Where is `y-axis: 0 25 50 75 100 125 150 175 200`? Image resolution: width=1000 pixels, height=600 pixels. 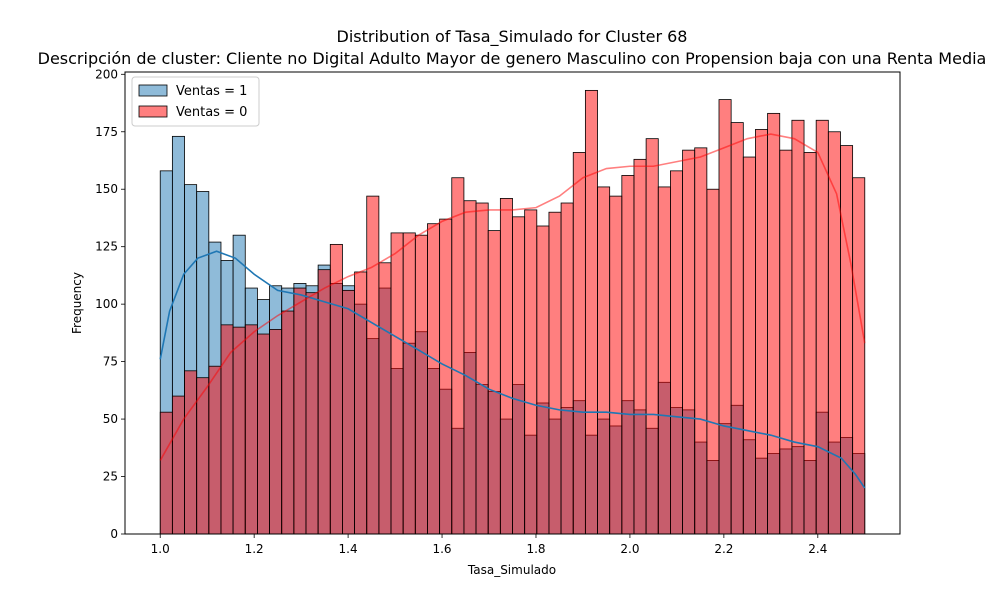 y-axis: 0 25 50 75 100 125 150 175 200 is located at coordinates (110, 304).